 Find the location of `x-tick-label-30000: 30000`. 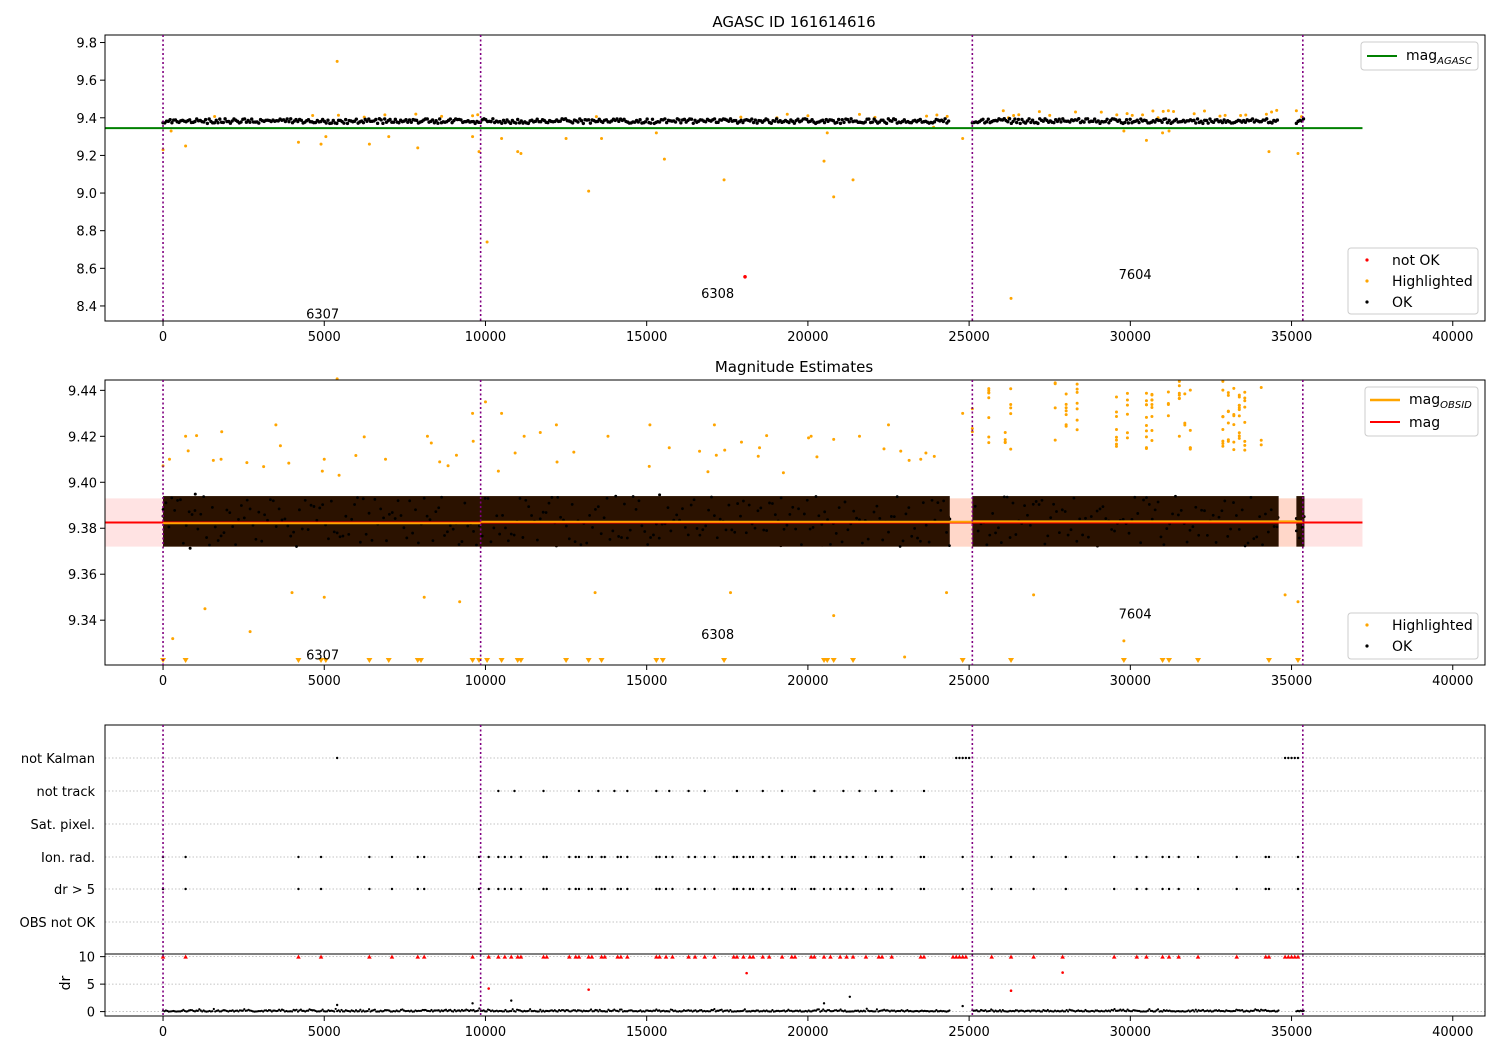

x-tick-label-30000: 30000 is located at coordinates (1130, 1032).